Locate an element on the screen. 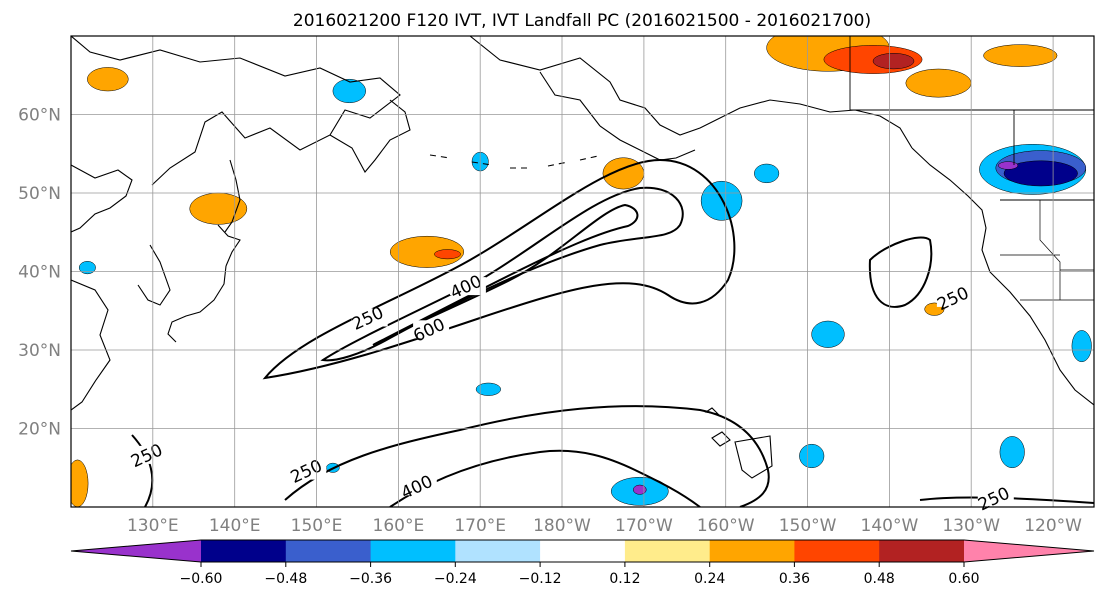 This screenshot has height=601, width=1105. state-borders is located at coordinates (1047, 250).